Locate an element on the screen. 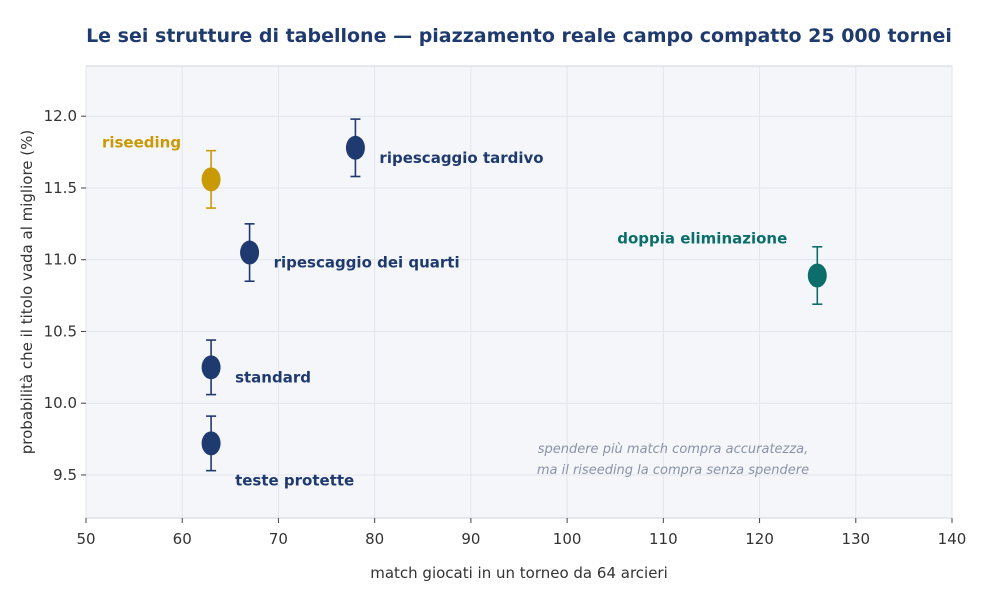 This screenshot has width=985, height=605. annotation-line-1: spendere più match compra accuratezza, is located at coordinates (673, 449).